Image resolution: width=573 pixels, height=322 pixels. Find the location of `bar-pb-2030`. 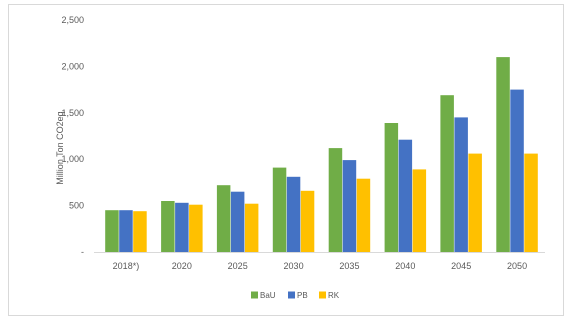

bar-pb-2030 is located at coordinates (293, 214).